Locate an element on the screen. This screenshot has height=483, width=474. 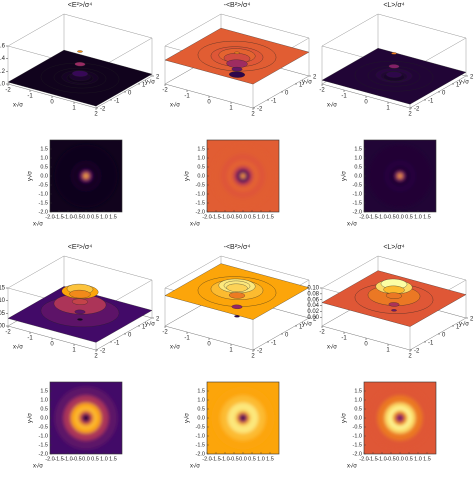
y-tick-label: -2 is located at coordinates (260, 110).